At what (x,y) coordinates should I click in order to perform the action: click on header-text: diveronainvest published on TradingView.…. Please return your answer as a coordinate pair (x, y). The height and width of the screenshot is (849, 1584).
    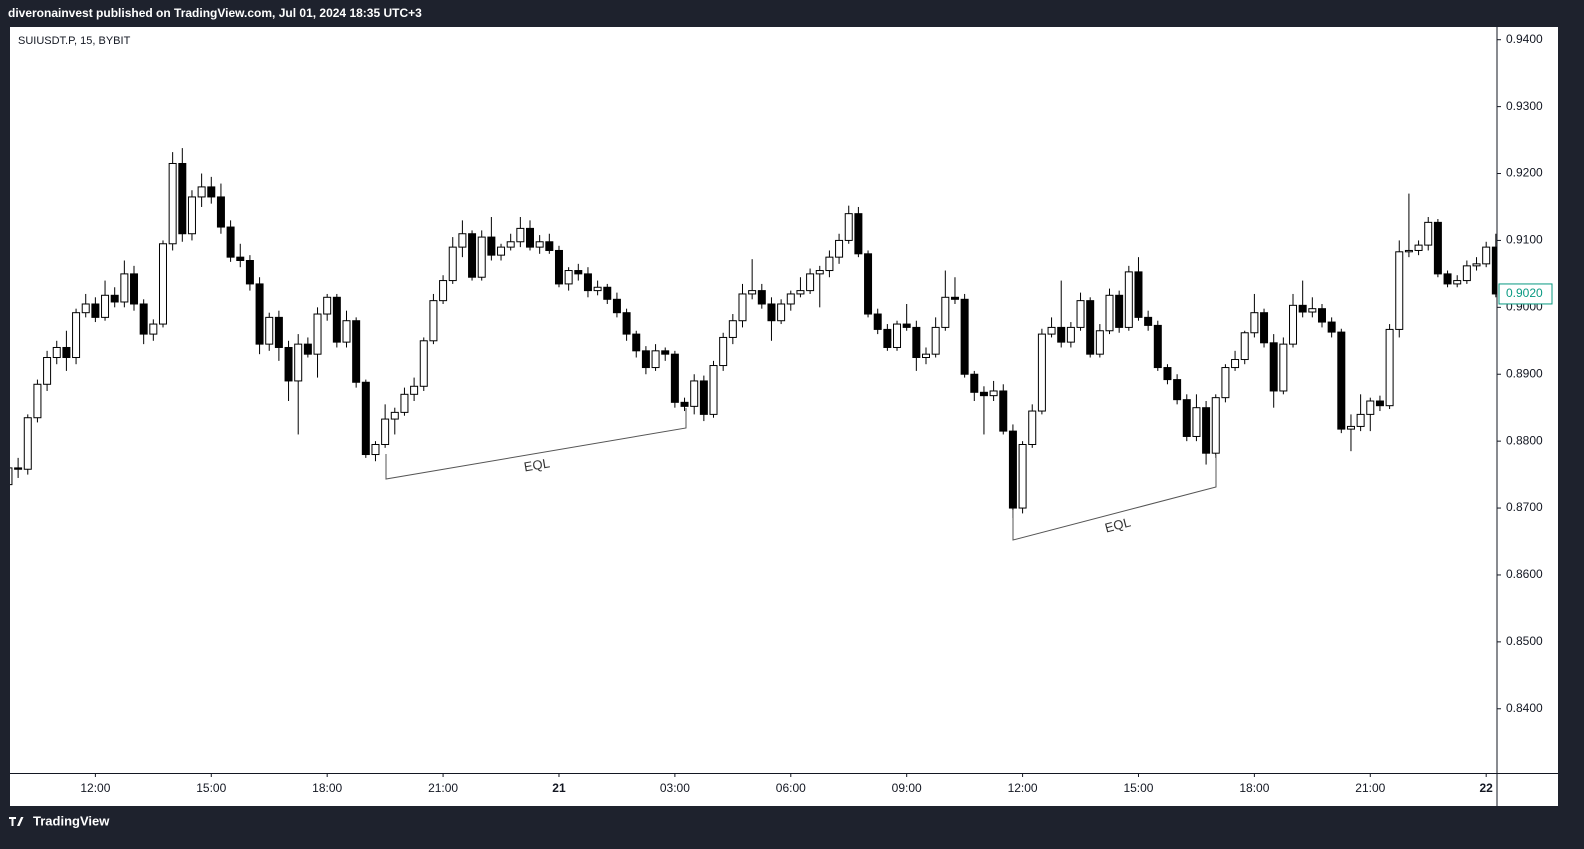
    Looking at the image, I should click on (215, 13).